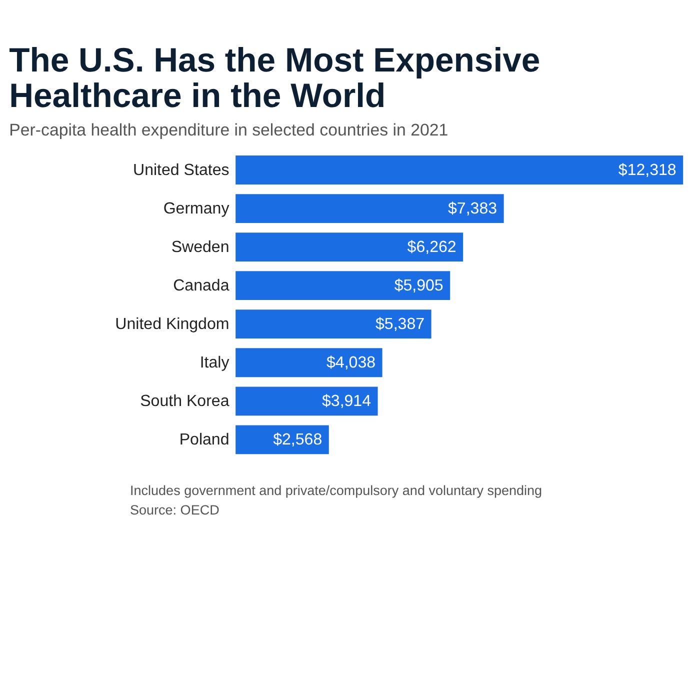 This screenshot has height=700, width=700. Describe the element at coordinates (204, 439) in the screenshot. I see `y-tick-label: Poland` at that location.